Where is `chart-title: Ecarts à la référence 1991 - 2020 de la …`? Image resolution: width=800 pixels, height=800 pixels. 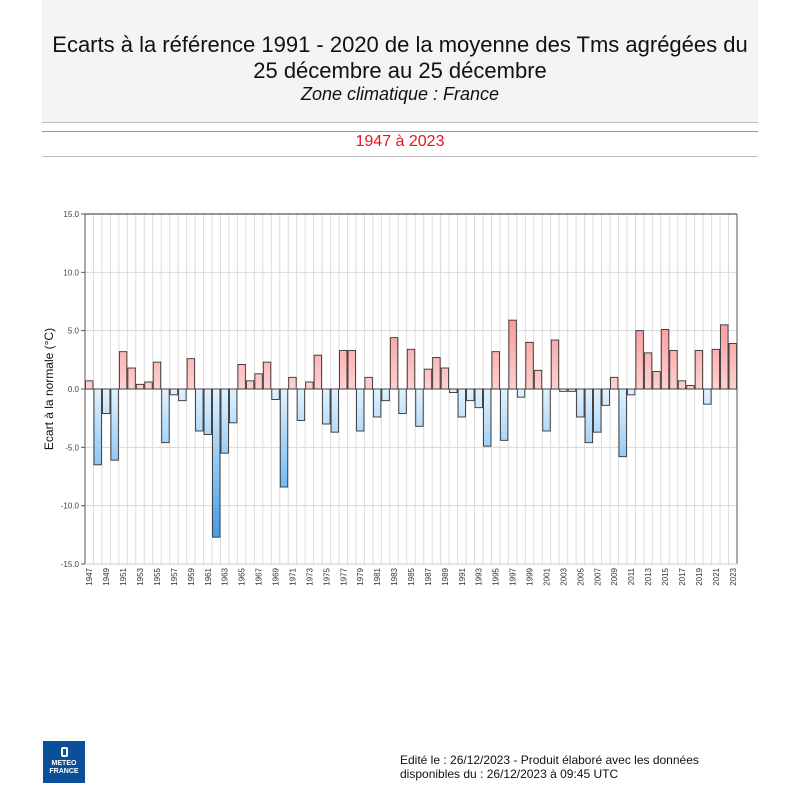 chart-title: Ecarts à la référence 1991 - 2020 de la … is located at coordinates (400, 58).